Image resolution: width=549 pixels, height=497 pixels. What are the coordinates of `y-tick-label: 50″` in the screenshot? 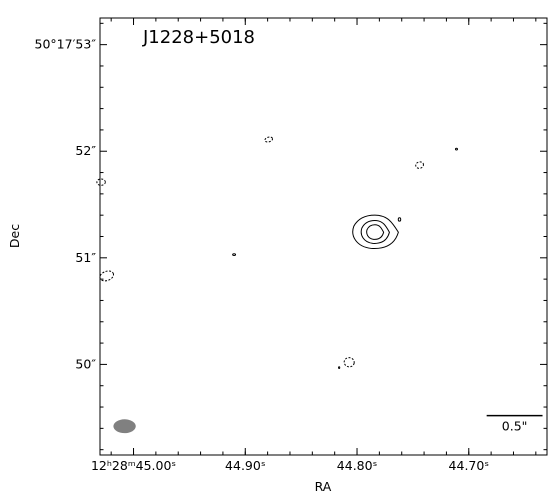 It's located at (85, 363).